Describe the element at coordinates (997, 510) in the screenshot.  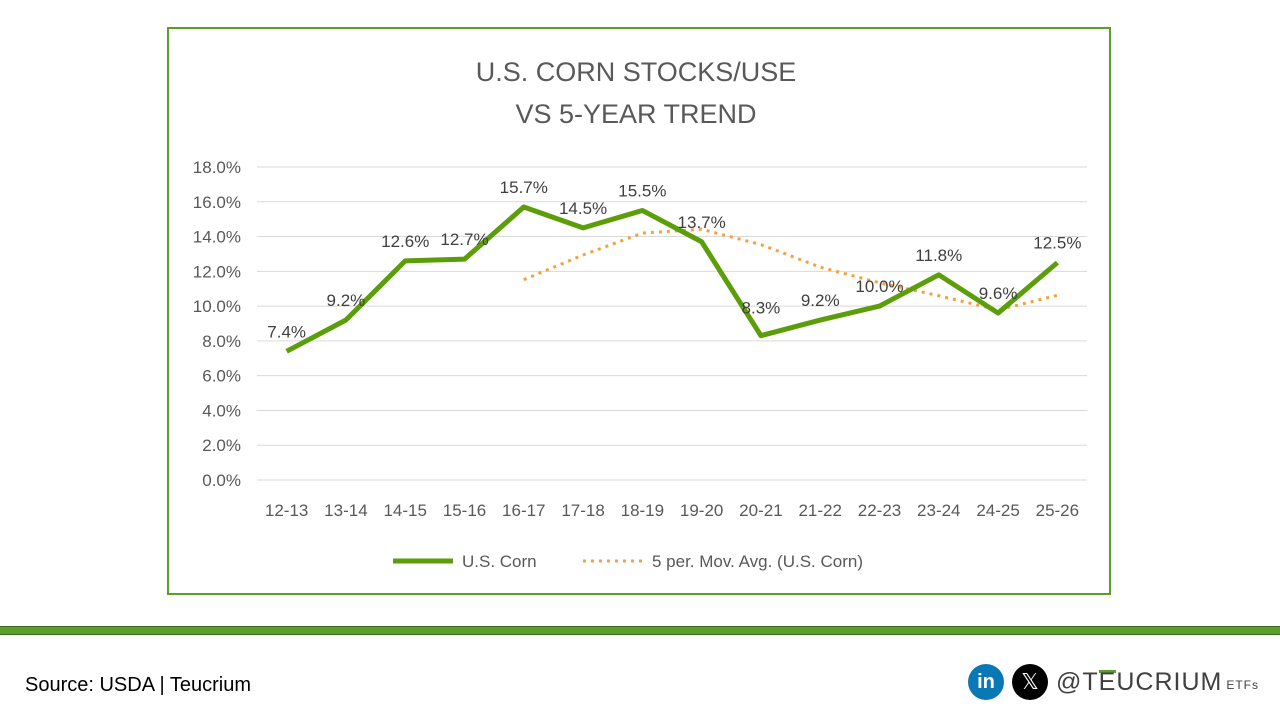
I see `x-tick-label: 24-25` at that location.